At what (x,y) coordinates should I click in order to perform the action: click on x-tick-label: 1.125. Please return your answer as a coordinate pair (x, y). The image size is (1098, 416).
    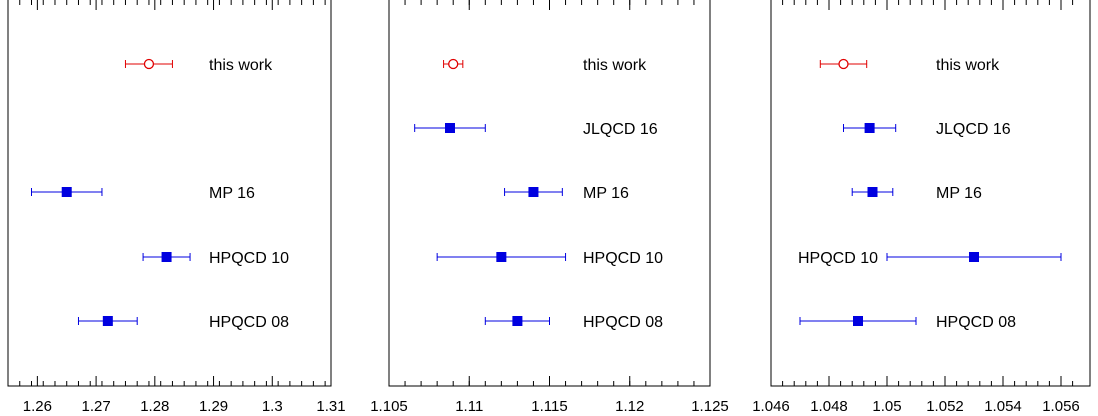
    Looking at the image, I should click on (710, 406).